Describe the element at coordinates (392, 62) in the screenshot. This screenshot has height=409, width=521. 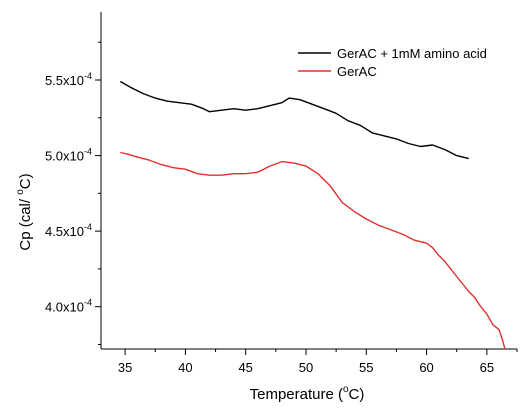
I see `legend: GerAC + 1mM amino acid GerAC` at that location.